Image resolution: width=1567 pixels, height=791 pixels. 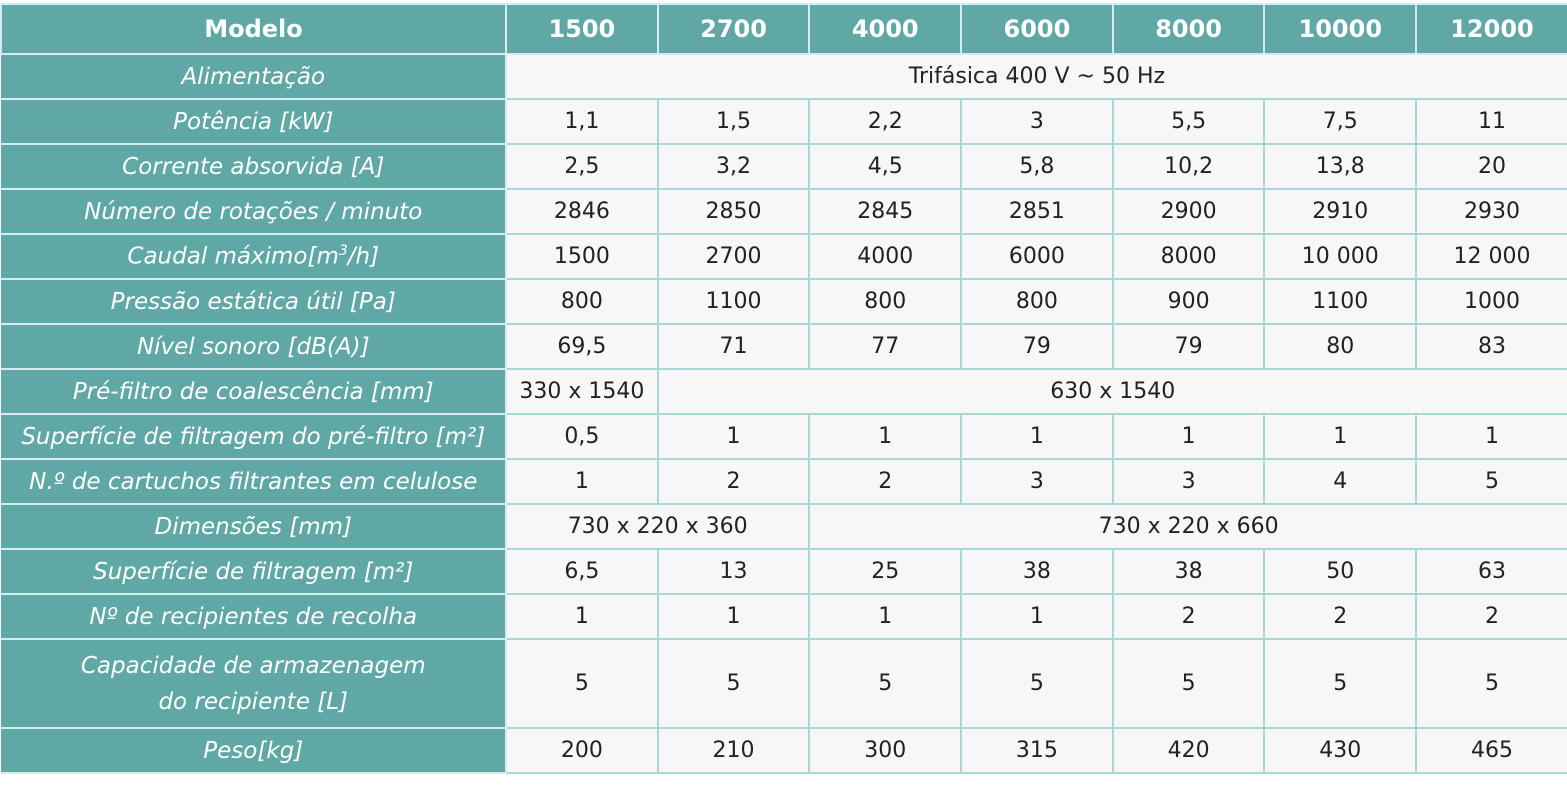 What do you see at coordinates (253, 571) in the screenshot?
I see `row-label: Superfície de filtragem [m²]` at bounding box center [253, 571].